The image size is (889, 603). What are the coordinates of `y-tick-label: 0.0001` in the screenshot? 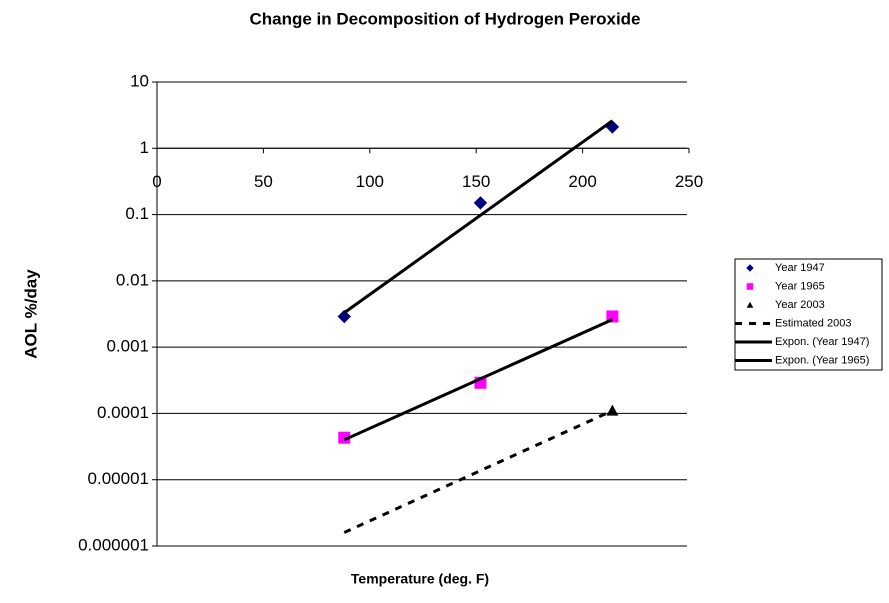 It's located at (123, 412).